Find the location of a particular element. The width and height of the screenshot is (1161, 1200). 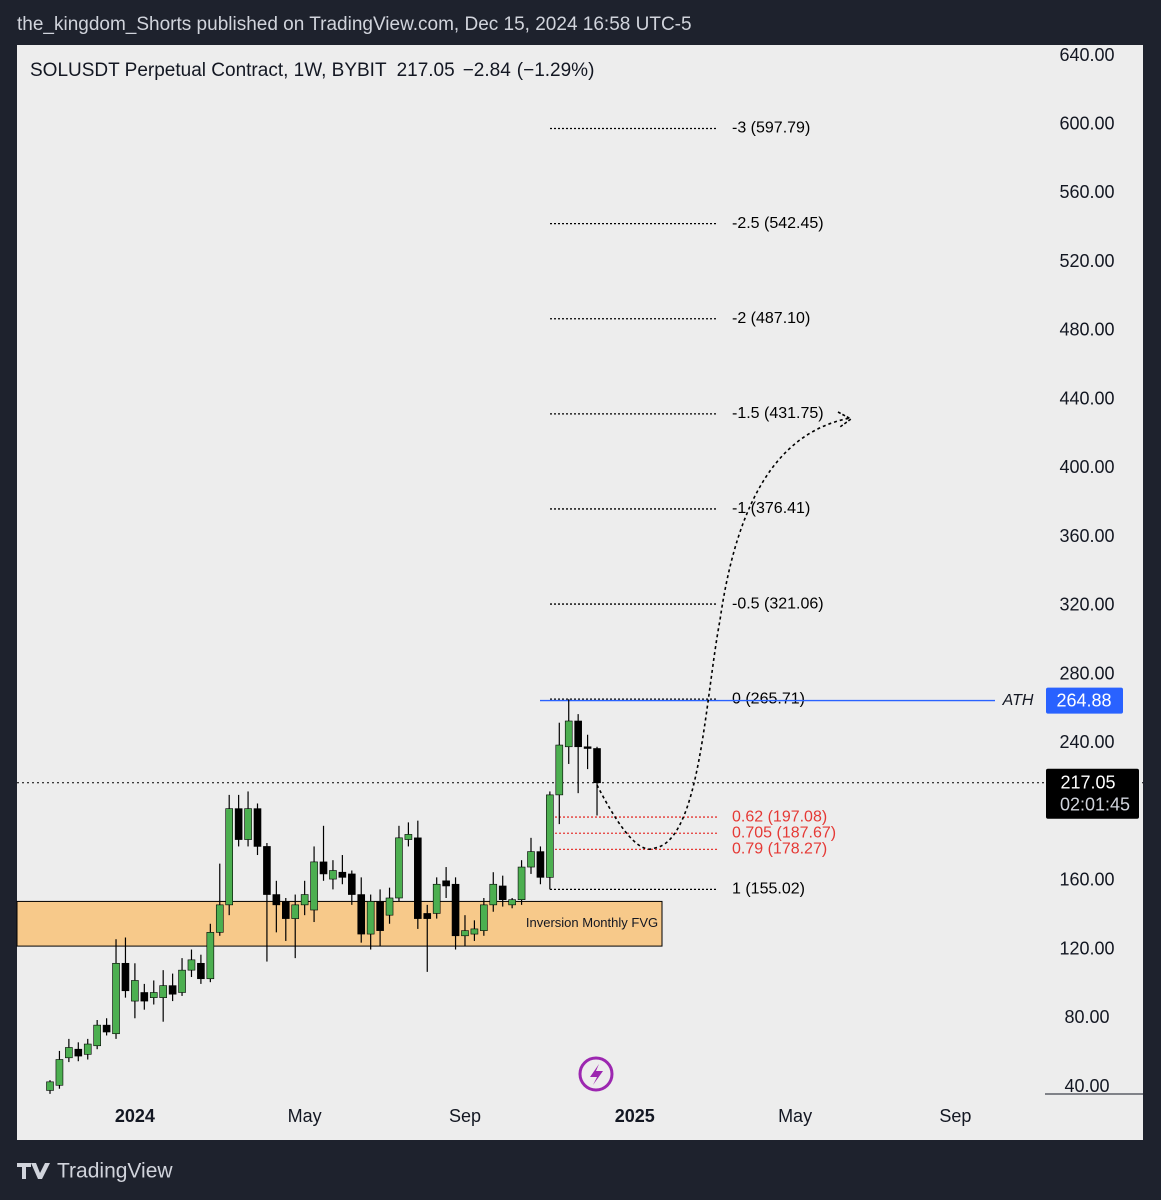

fib-label: -2.5 (542.45) is located at coordinates (778, 223).